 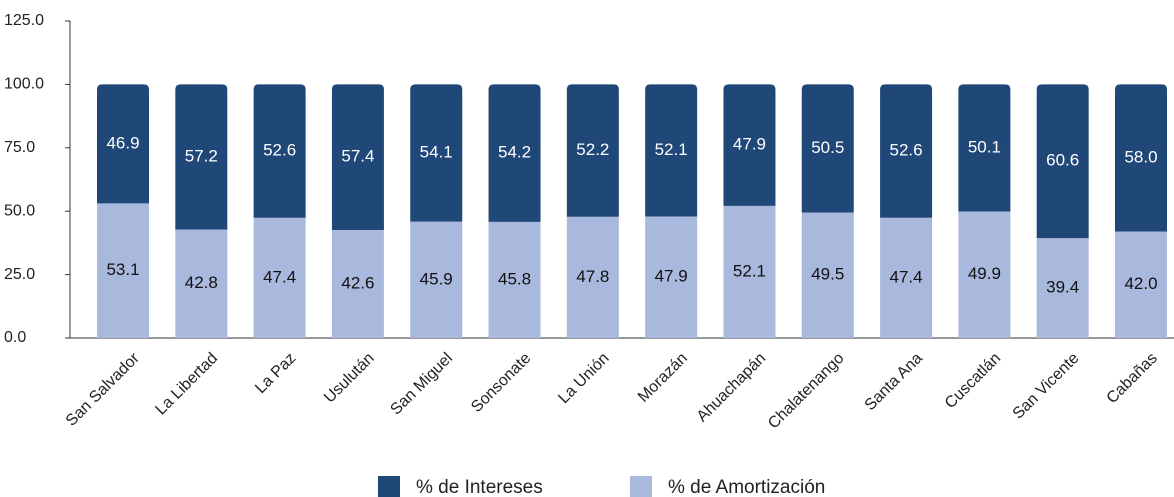 I want to click on value-label: 50.5, so click(x=827, y=147).